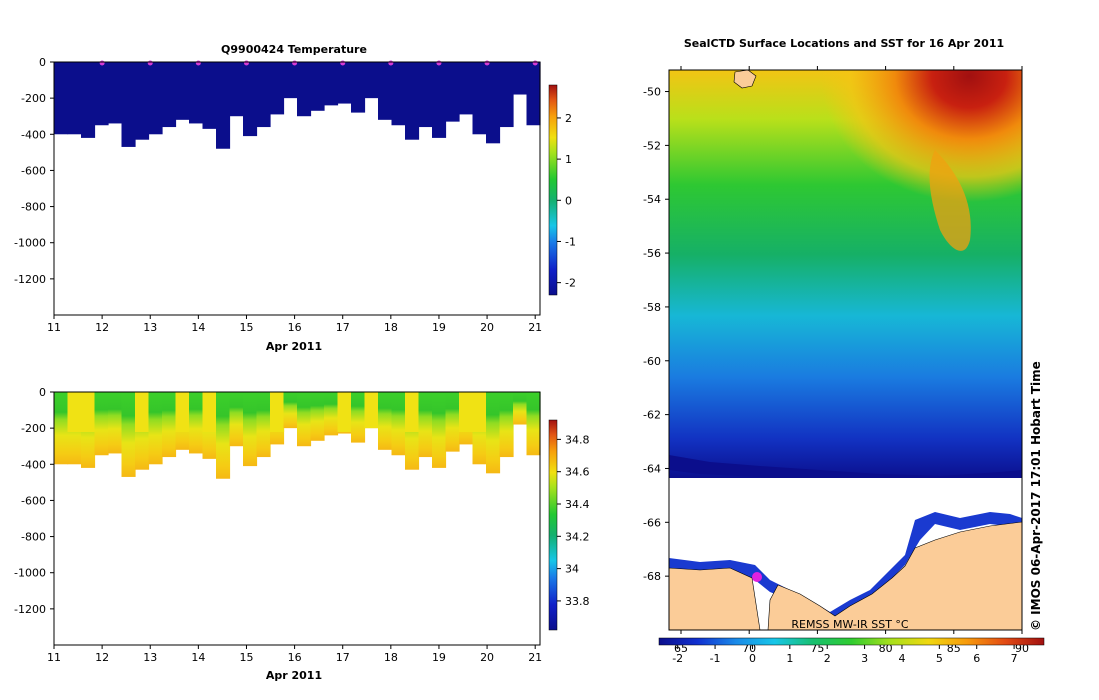 The width and height of the screenshot is (1099, 700). I want to click on temperature-cbtick-label: -1, so click(570, 241).